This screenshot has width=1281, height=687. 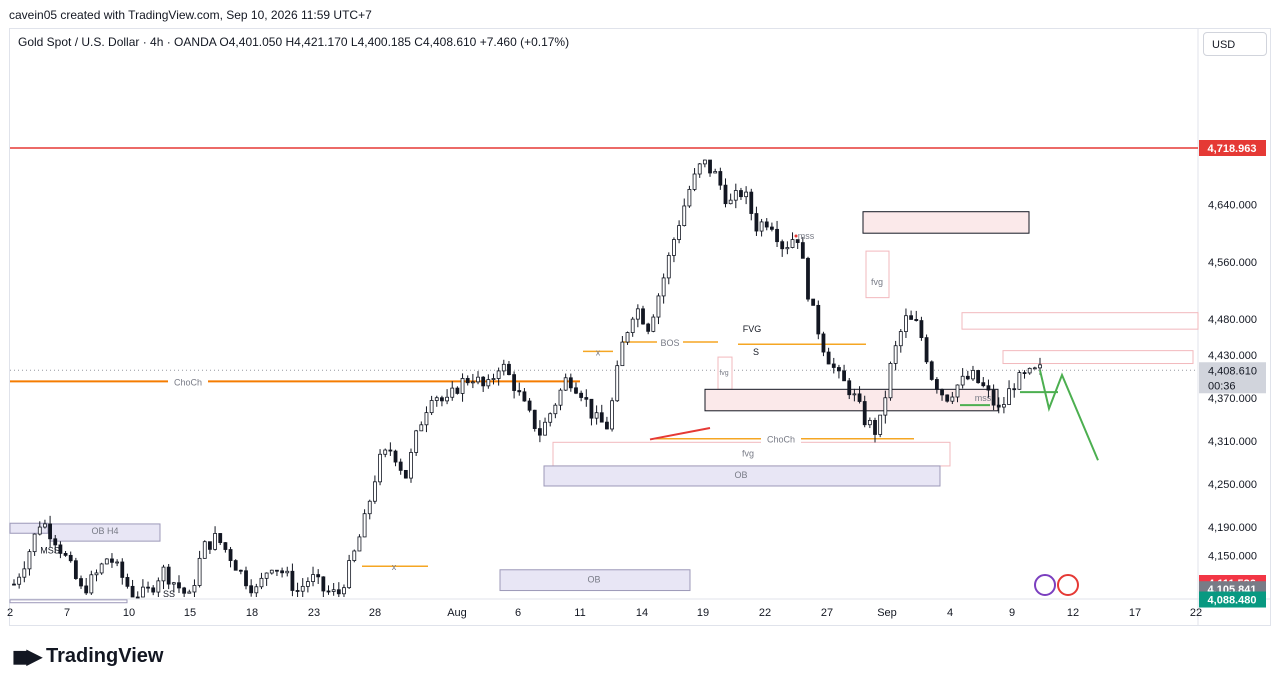 What do you see at coordinates (1235, 44) in the screenshot?
I see `currency-button: USD` at bounding box center [1235, 44].